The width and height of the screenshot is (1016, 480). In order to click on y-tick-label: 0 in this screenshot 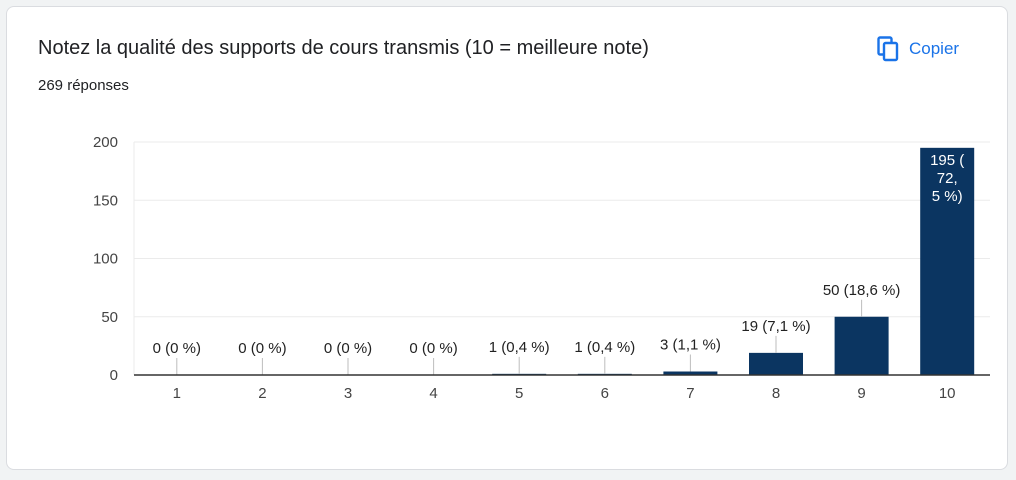, I will do `click(114, 375)`.